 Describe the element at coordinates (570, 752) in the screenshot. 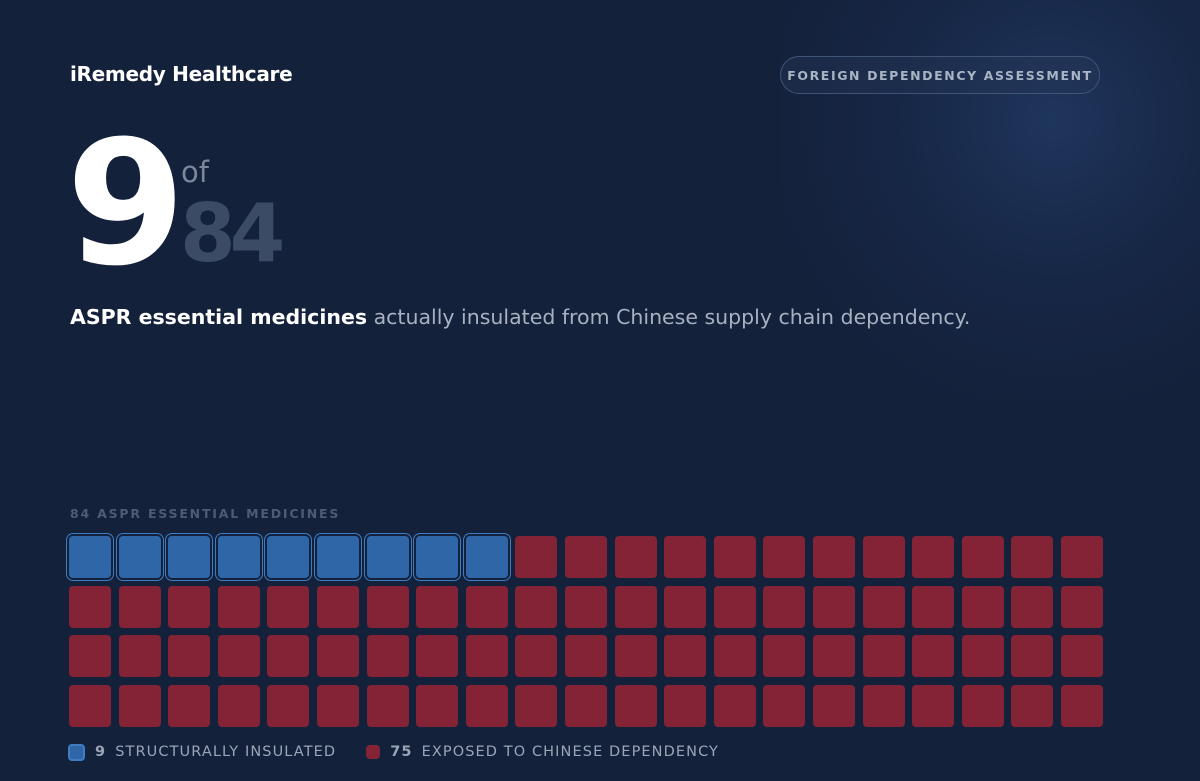

I see `legend-label-exposed: EXPOSED TO CHINESE DEPENDENCY` at that location.